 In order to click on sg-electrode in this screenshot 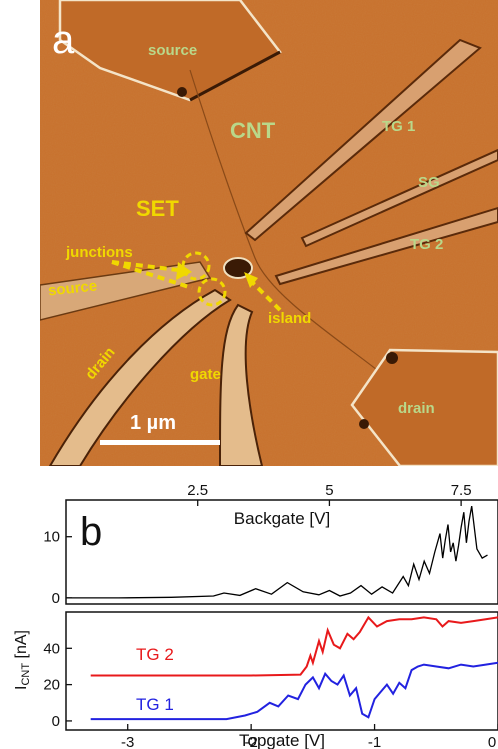, I will do `click(399, 198)`.